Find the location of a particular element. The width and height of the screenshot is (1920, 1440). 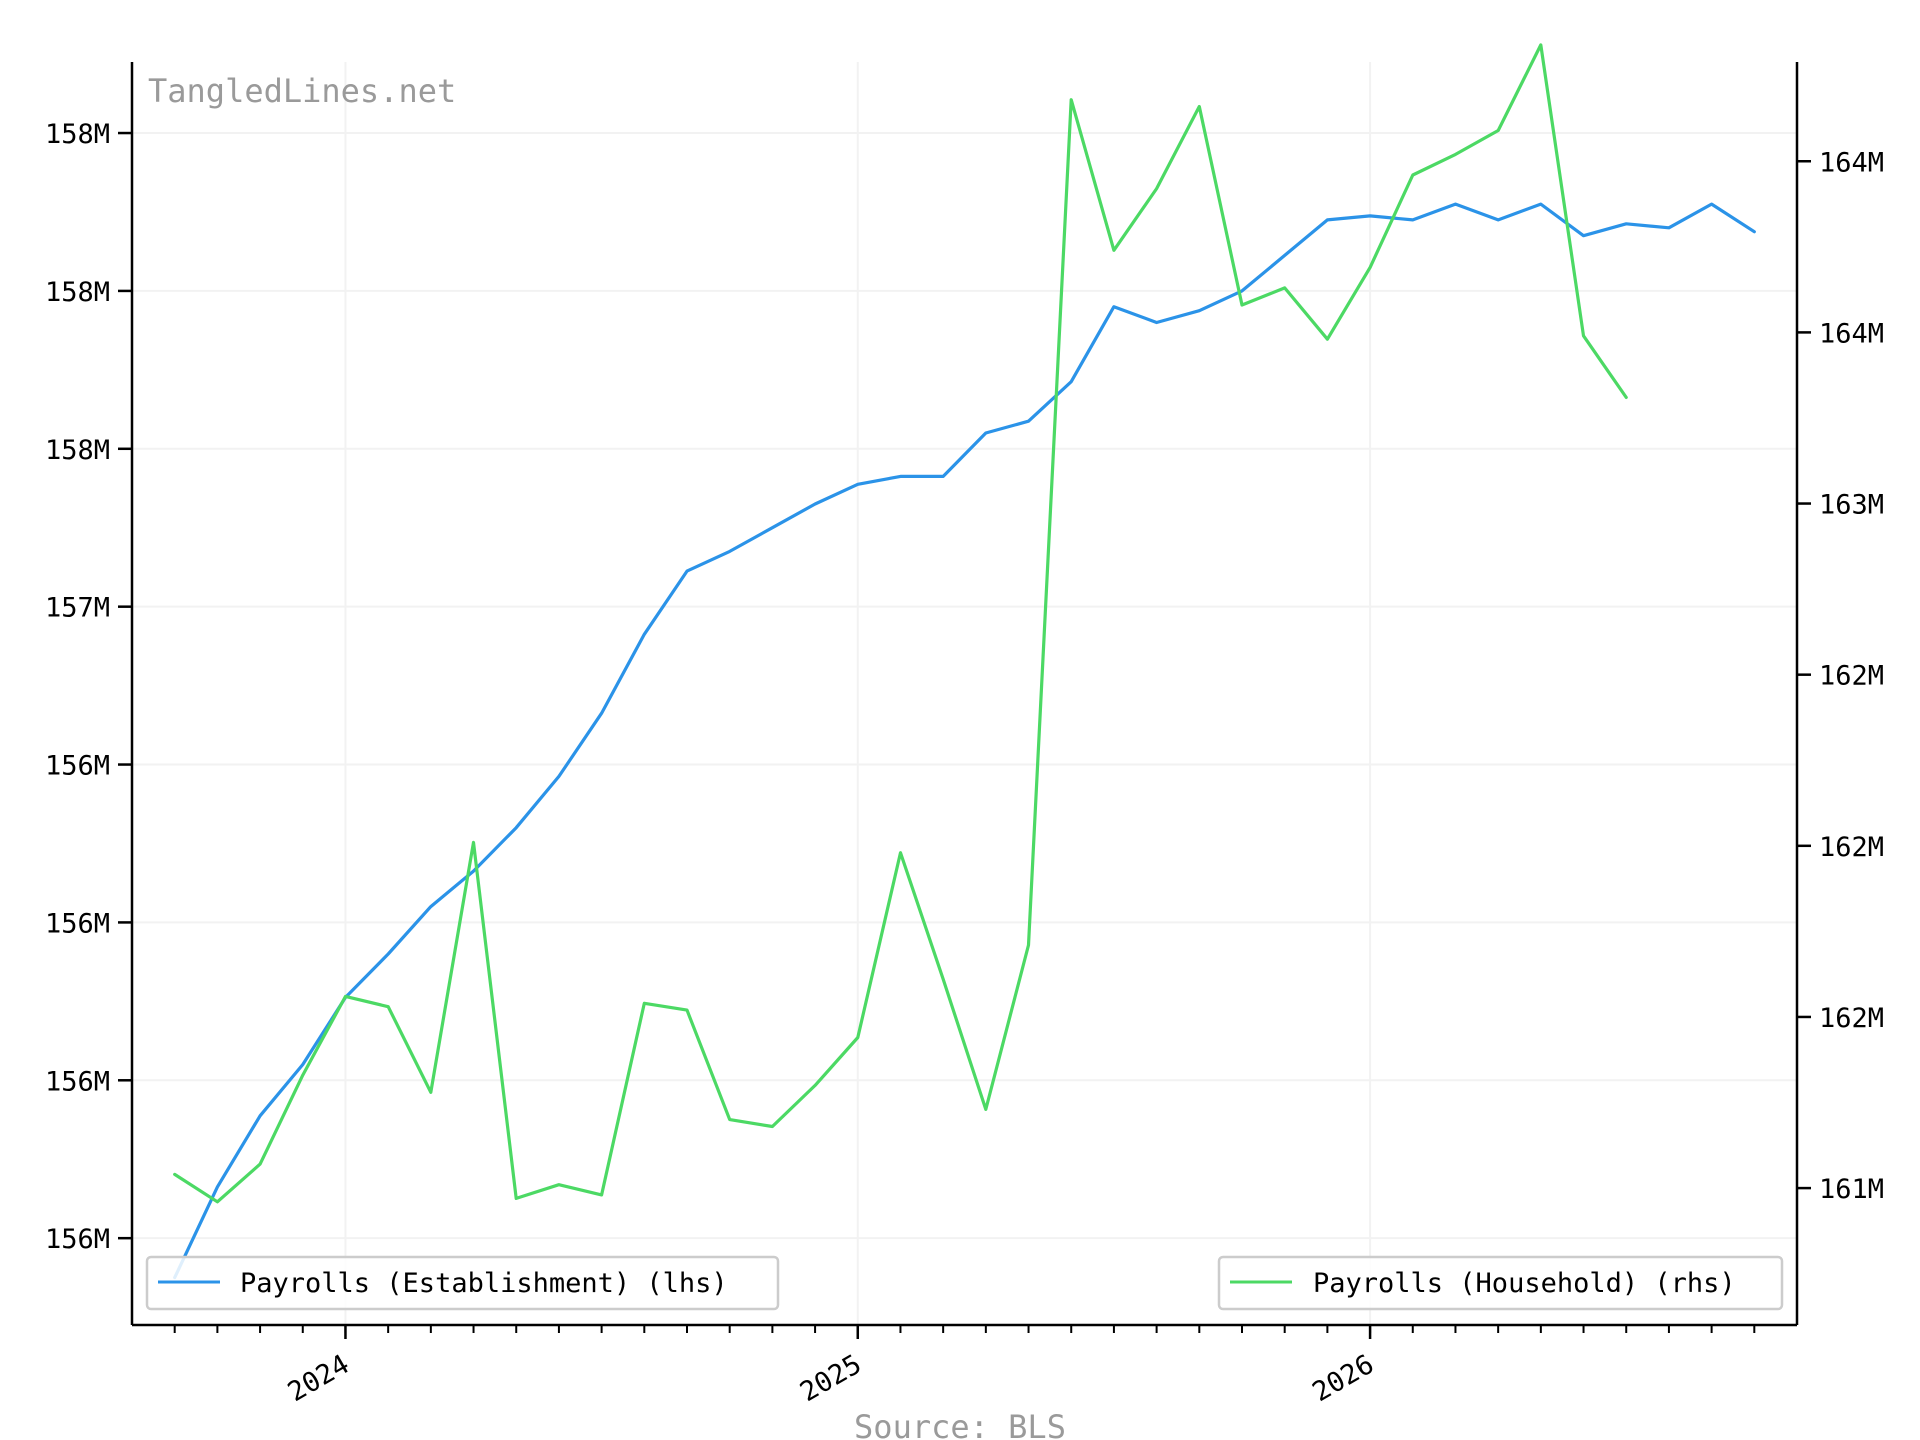

legend-left: Payrolls (Establishment) (lhs) is located at coordinates (462, 1283).